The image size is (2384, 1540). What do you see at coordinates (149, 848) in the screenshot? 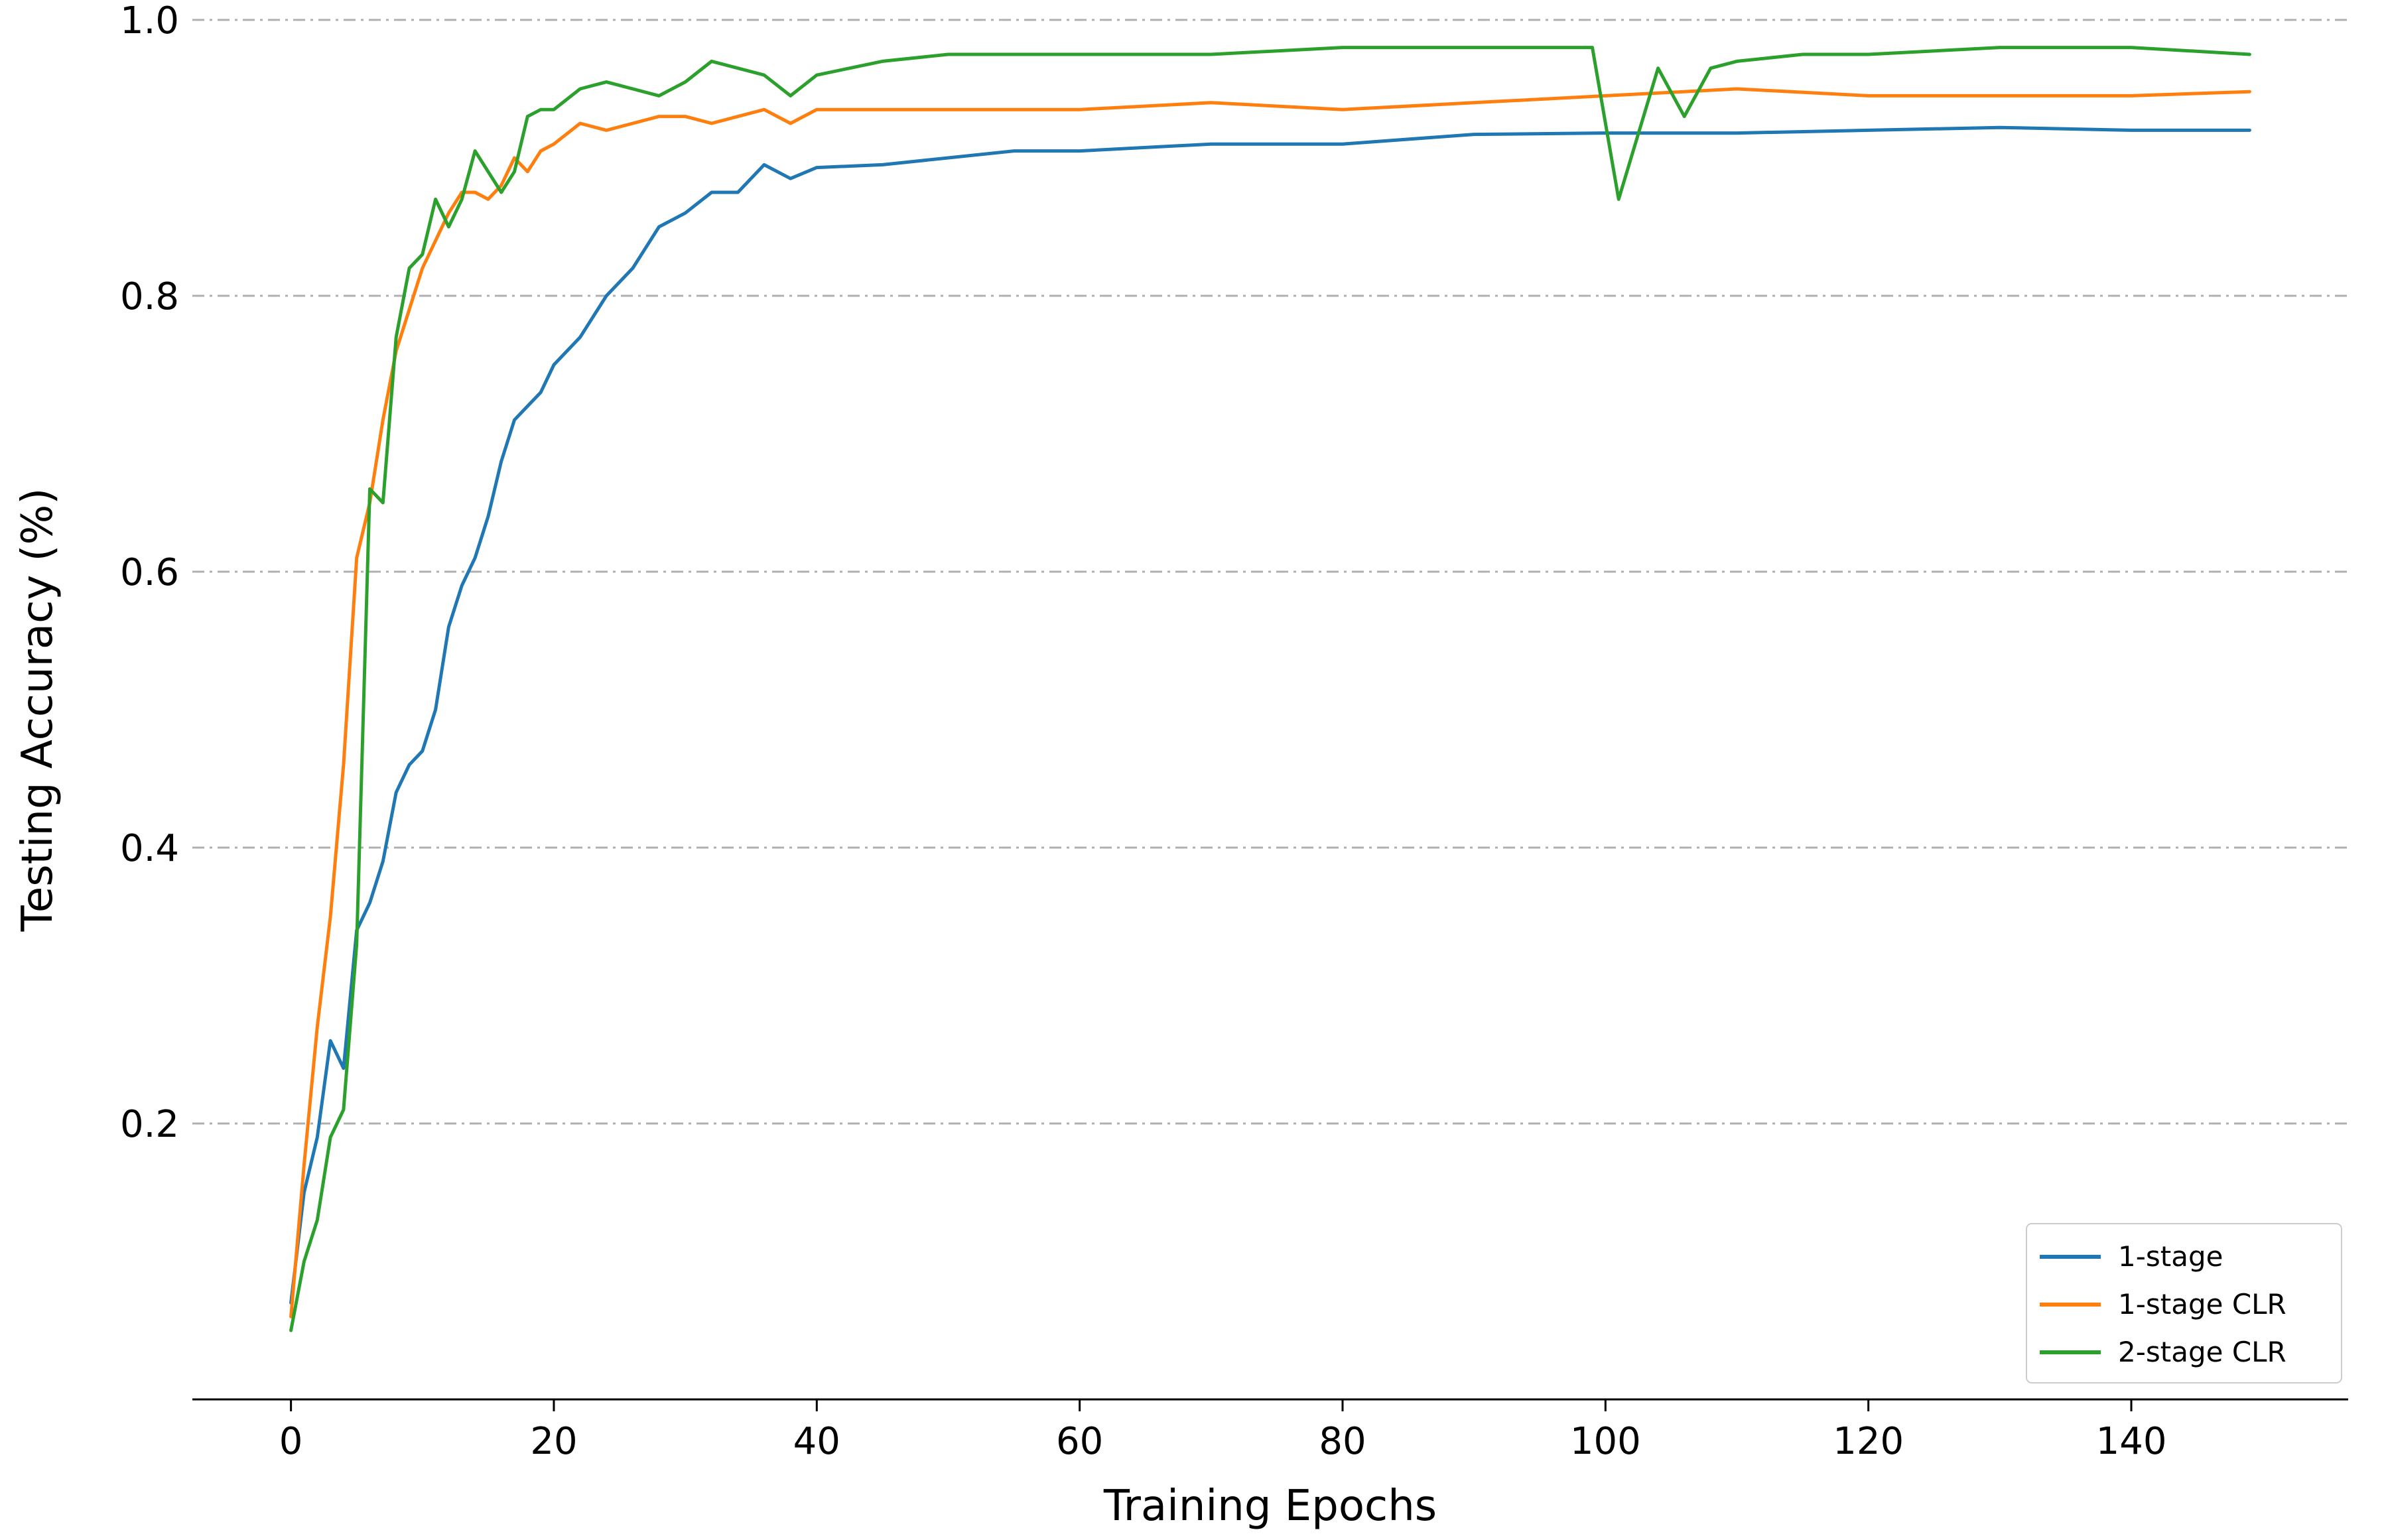
I see `y-tick-label: 0.4` at bounding box center [149, 848].